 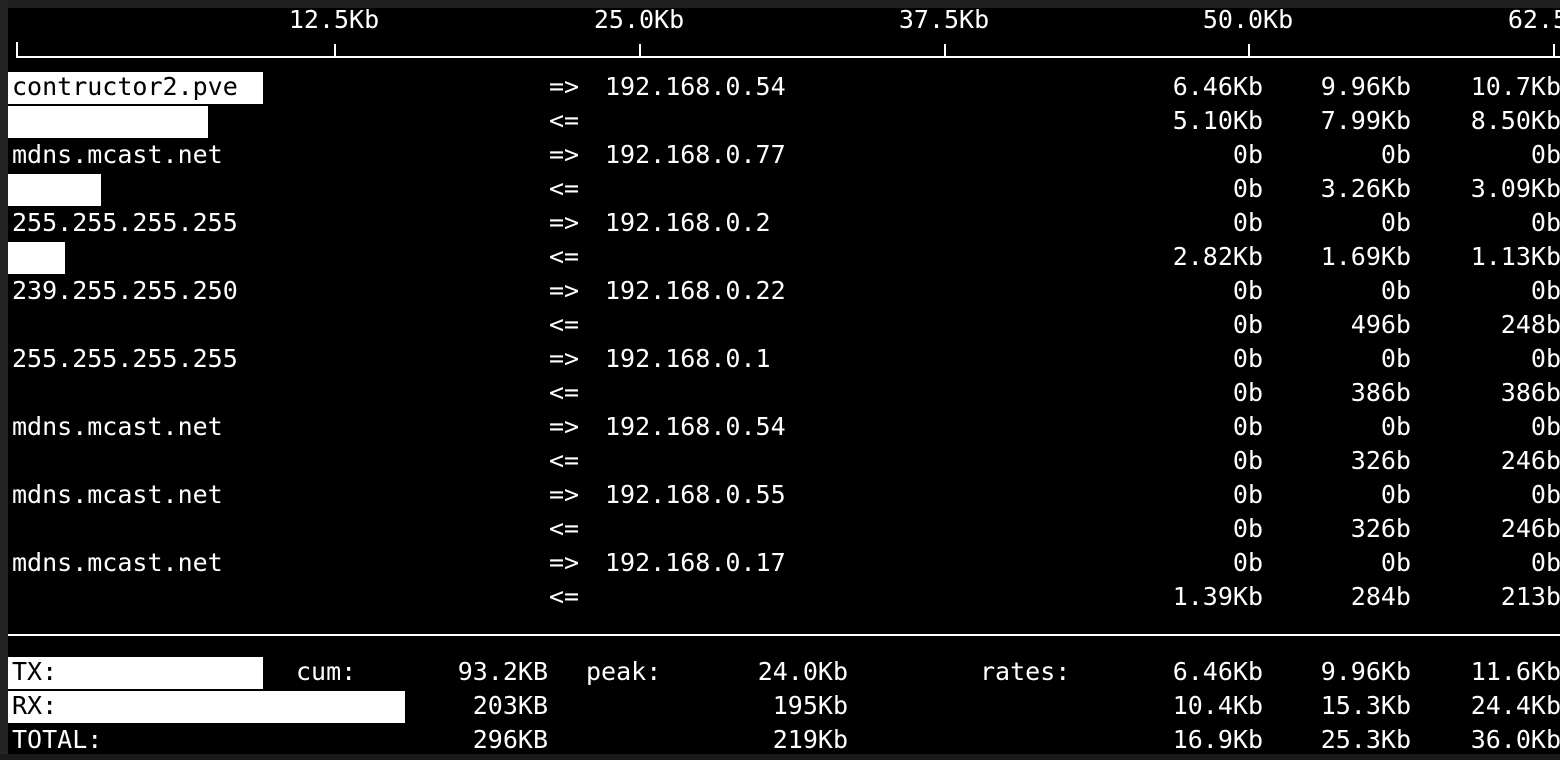 I want to click on peer-address: 192.168.0.22, so click(x=695, y=290).